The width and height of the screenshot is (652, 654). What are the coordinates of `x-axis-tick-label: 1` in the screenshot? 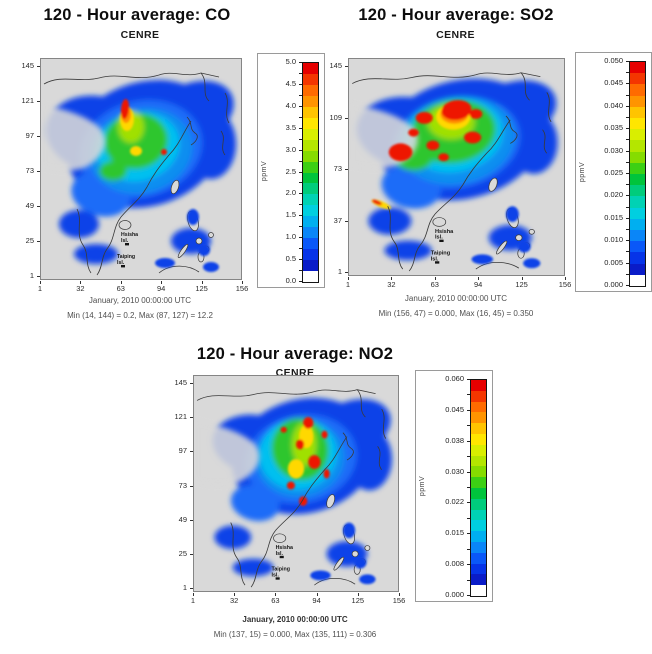 It's located at (193, 600).